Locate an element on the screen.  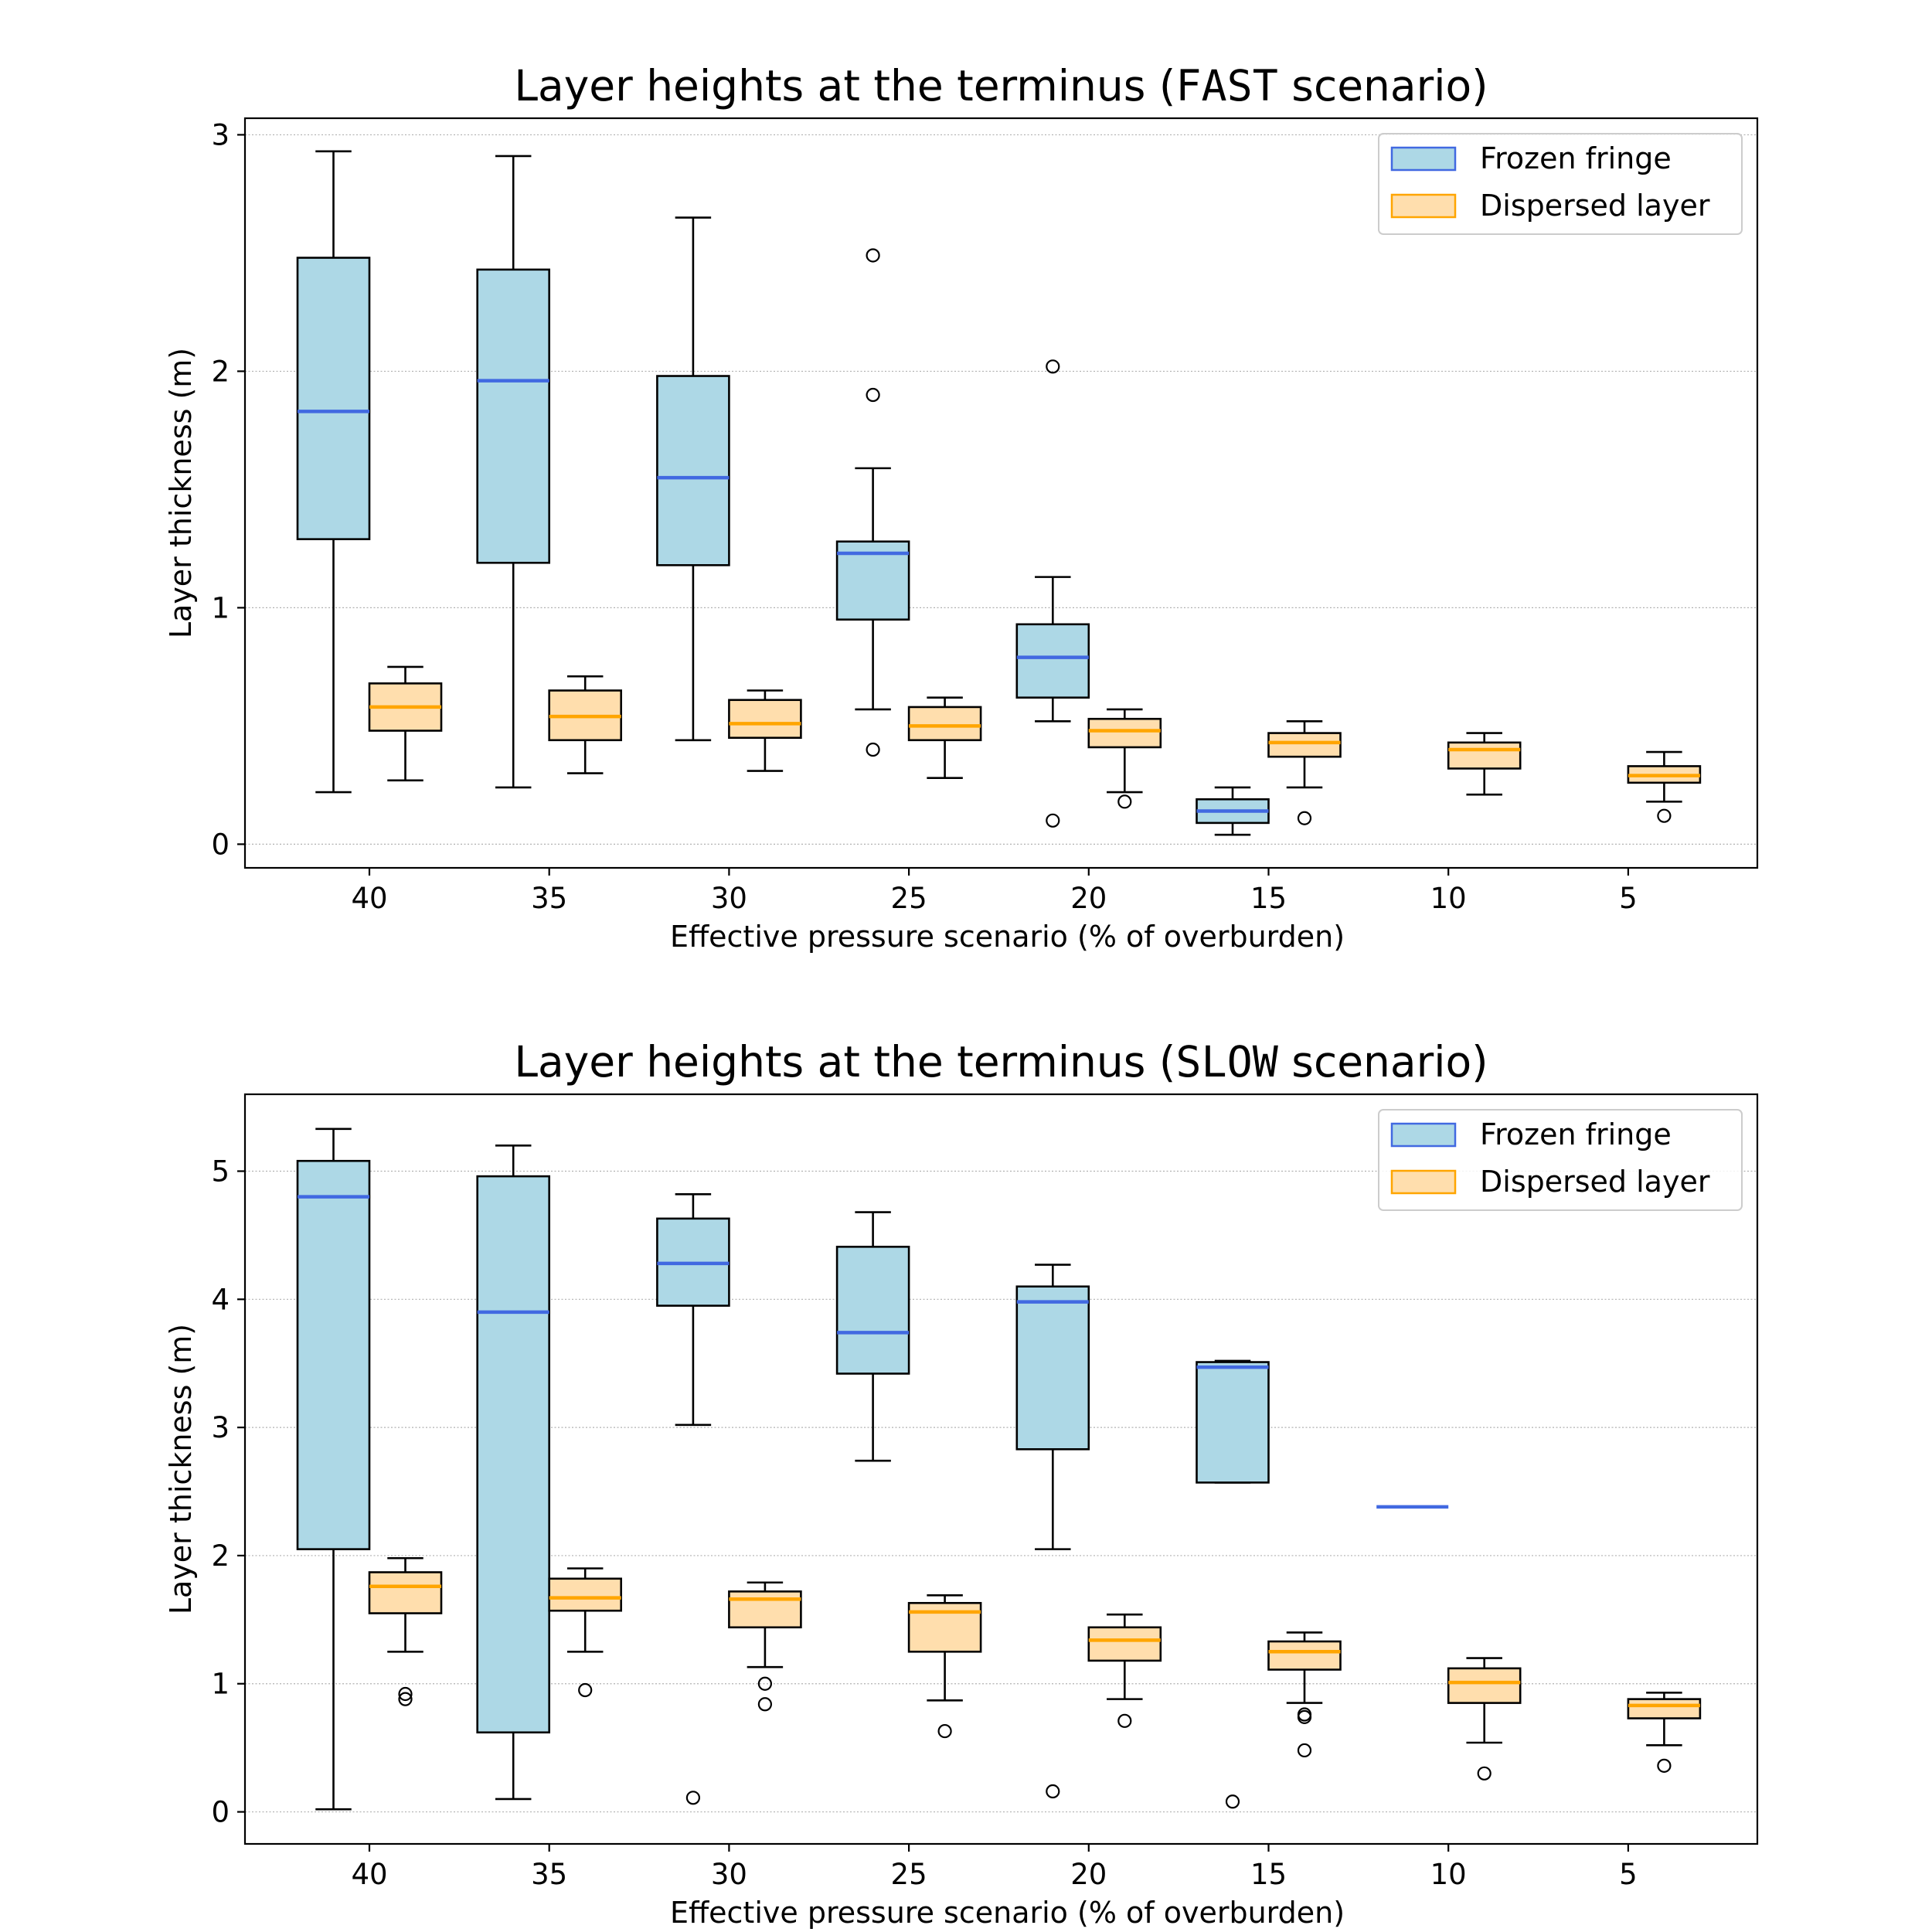
x-tick-label: 15 is located at coordinates (1269, 899).